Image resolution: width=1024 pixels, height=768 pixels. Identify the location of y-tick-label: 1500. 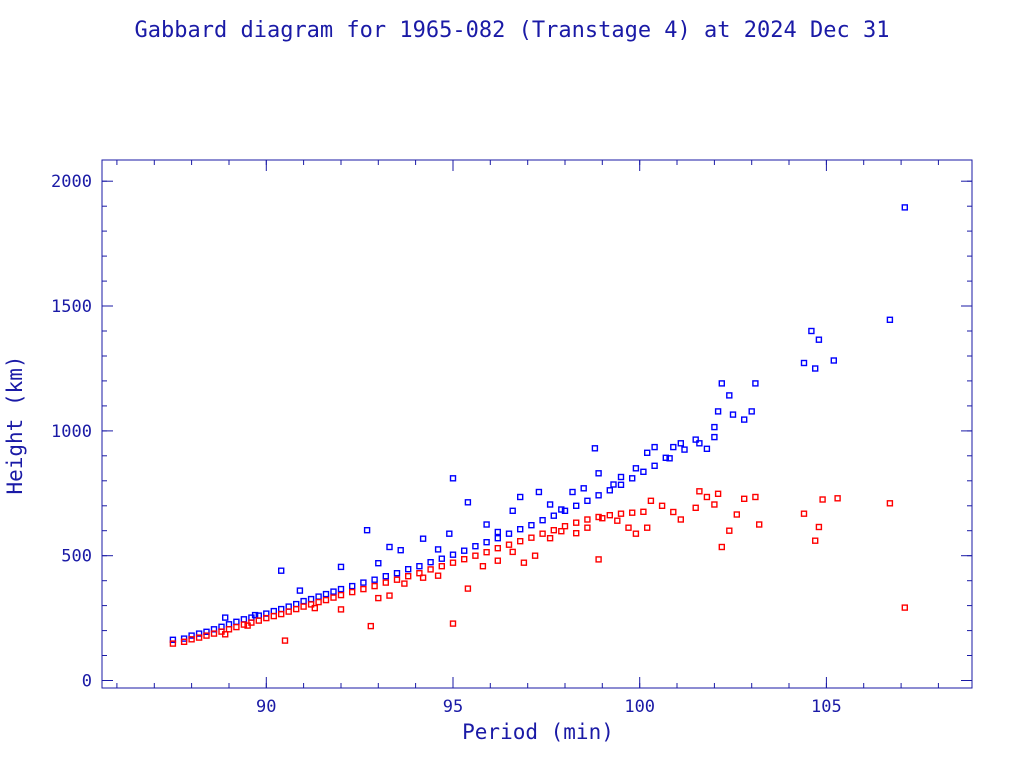
(71, 307).